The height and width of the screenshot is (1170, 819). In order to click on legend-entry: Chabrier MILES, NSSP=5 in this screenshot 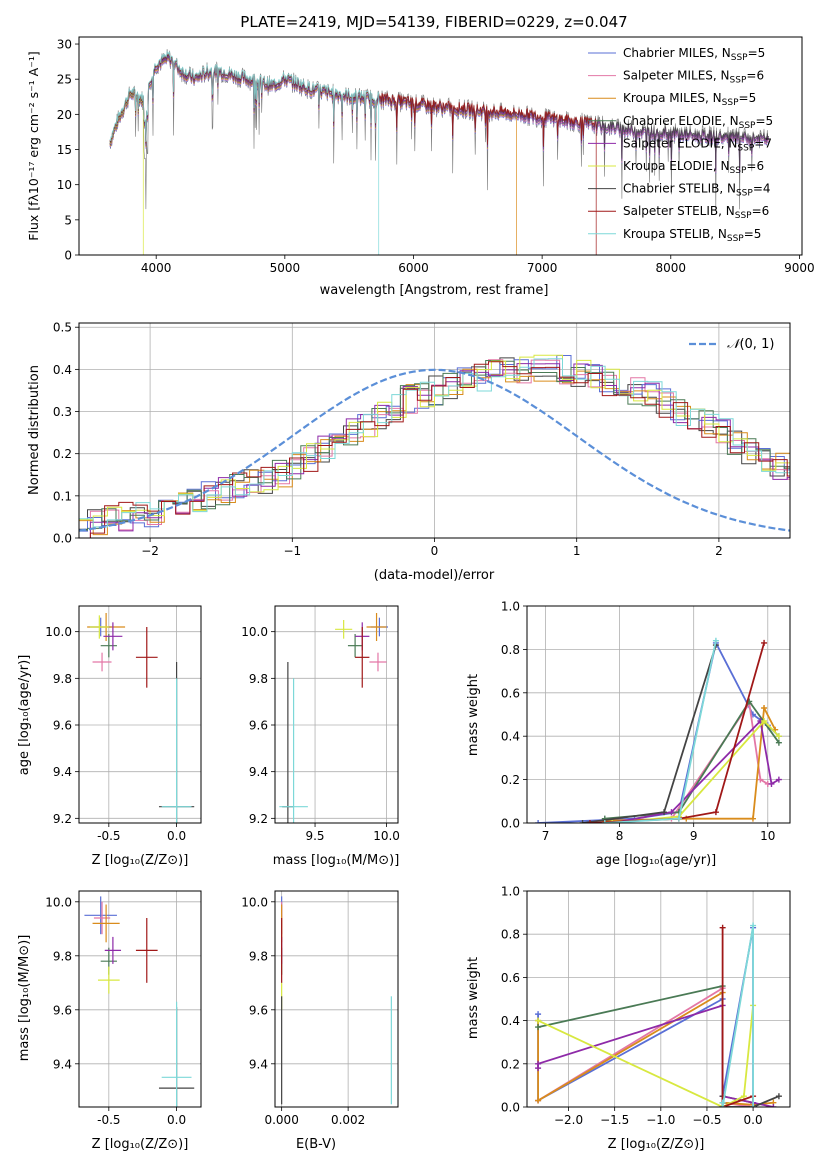, I will do `click(694, 54)`.